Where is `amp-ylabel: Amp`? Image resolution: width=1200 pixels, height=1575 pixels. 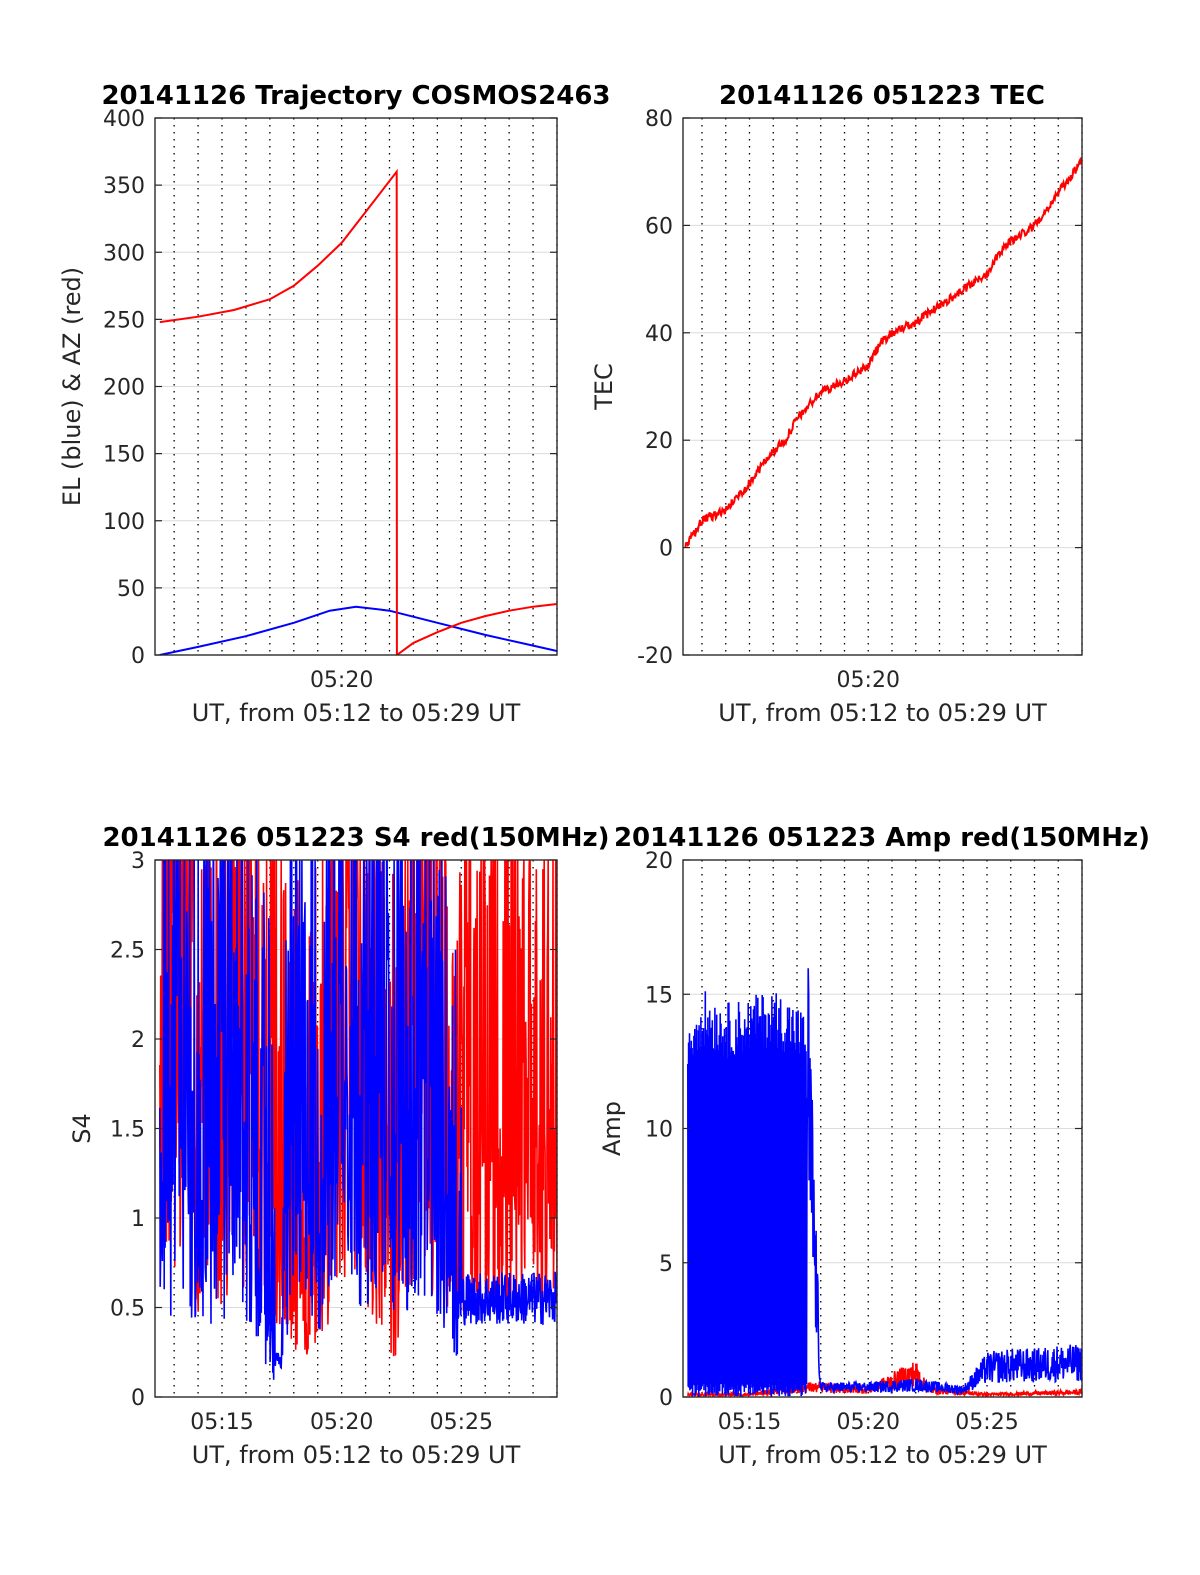 amp-ylabel: Amp is located at coordinates (612, 1128).